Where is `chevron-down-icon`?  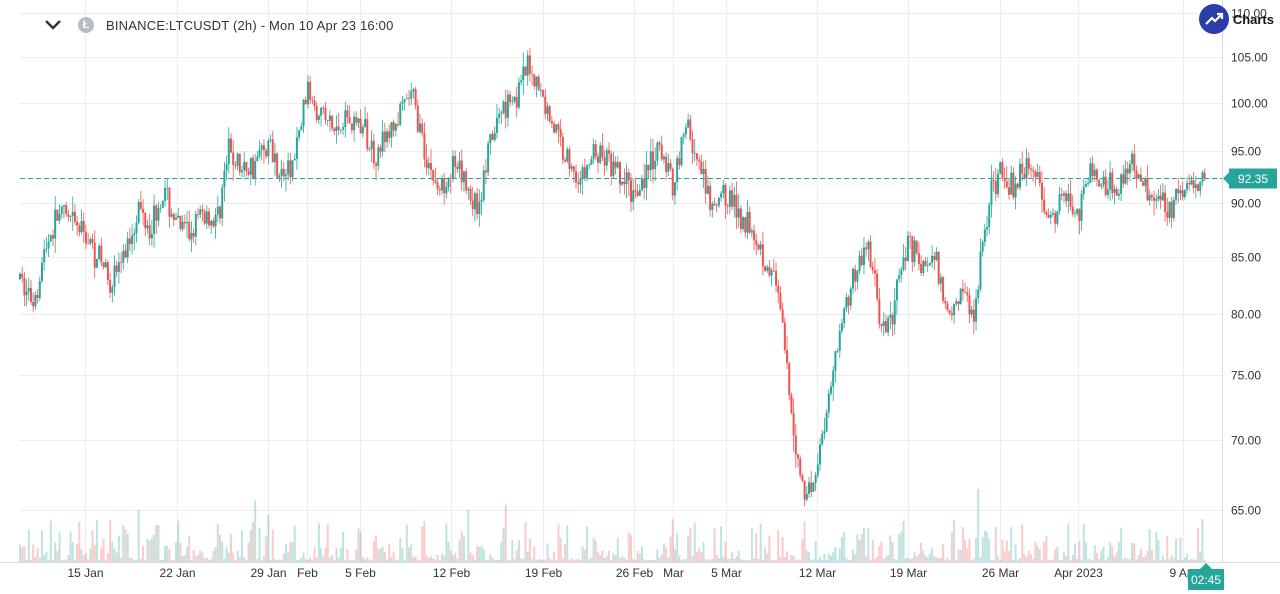
chevron-down-icon is located at coordinates (53, 25).